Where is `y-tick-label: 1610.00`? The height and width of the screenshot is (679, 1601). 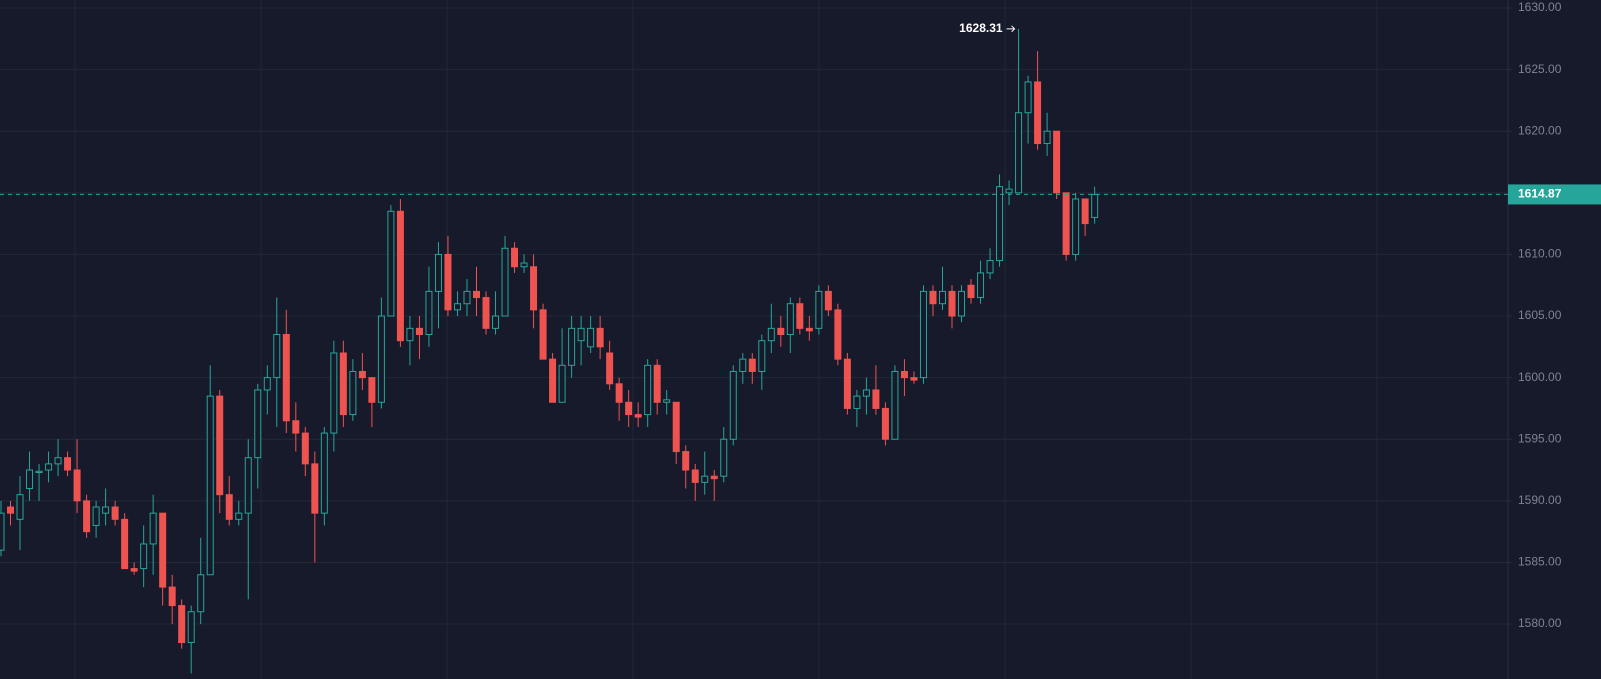 y-tick-label: 1610.00 is located at coordinates (1540, 254).